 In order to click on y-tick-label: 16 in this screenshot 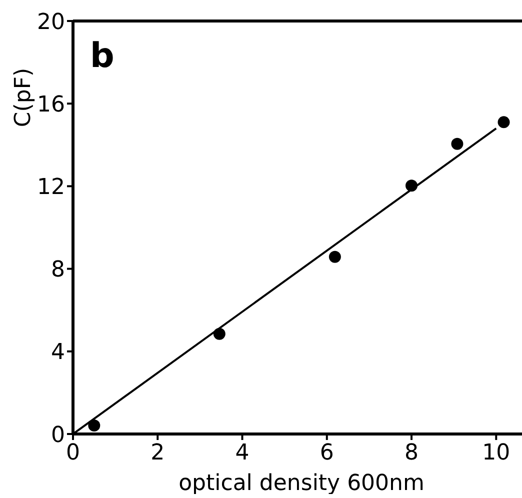, I will do `click(51, 105)`.